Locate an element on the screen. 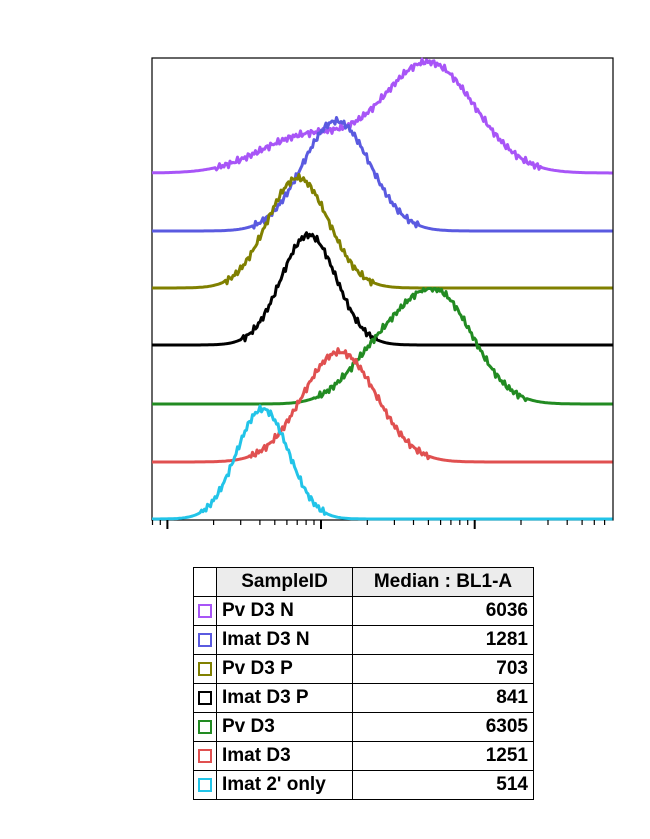 The width and height of the screenshot is (650, 839). legend-row: Imat 2' only 514 is located at coordinates (363, 785).